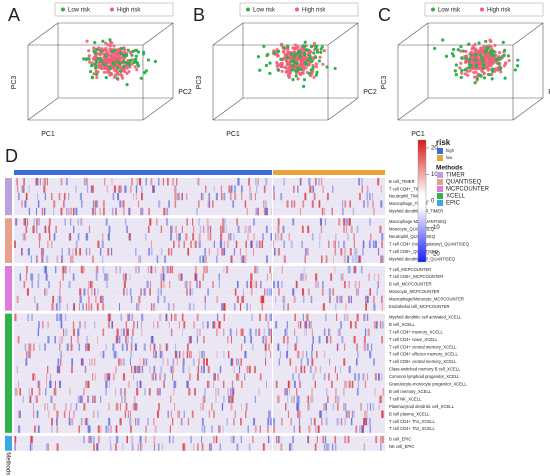  Describe the element at coordinates (424, 376) in the screenshot. I see `row-label: Common lymphoid progenitor_XCELL` at that location.